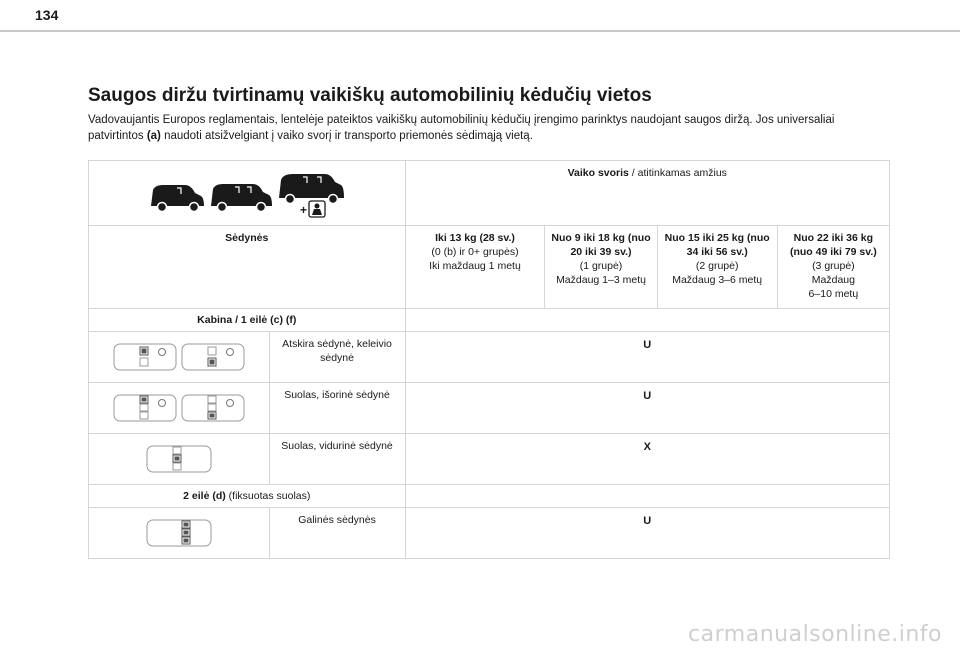 Image resolution: width=960 pixels, height=649 pixels. Describe the element at coordinates (647, 459) in the screenshot. I see `row-mark: X` at that location.